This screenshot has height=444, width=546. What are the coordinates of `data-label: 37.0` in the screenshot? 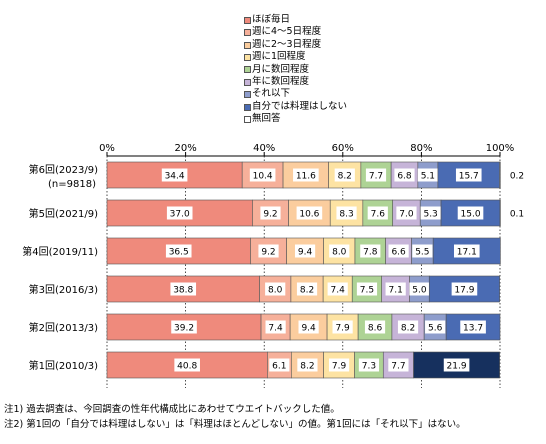 It's located at (180, 214).